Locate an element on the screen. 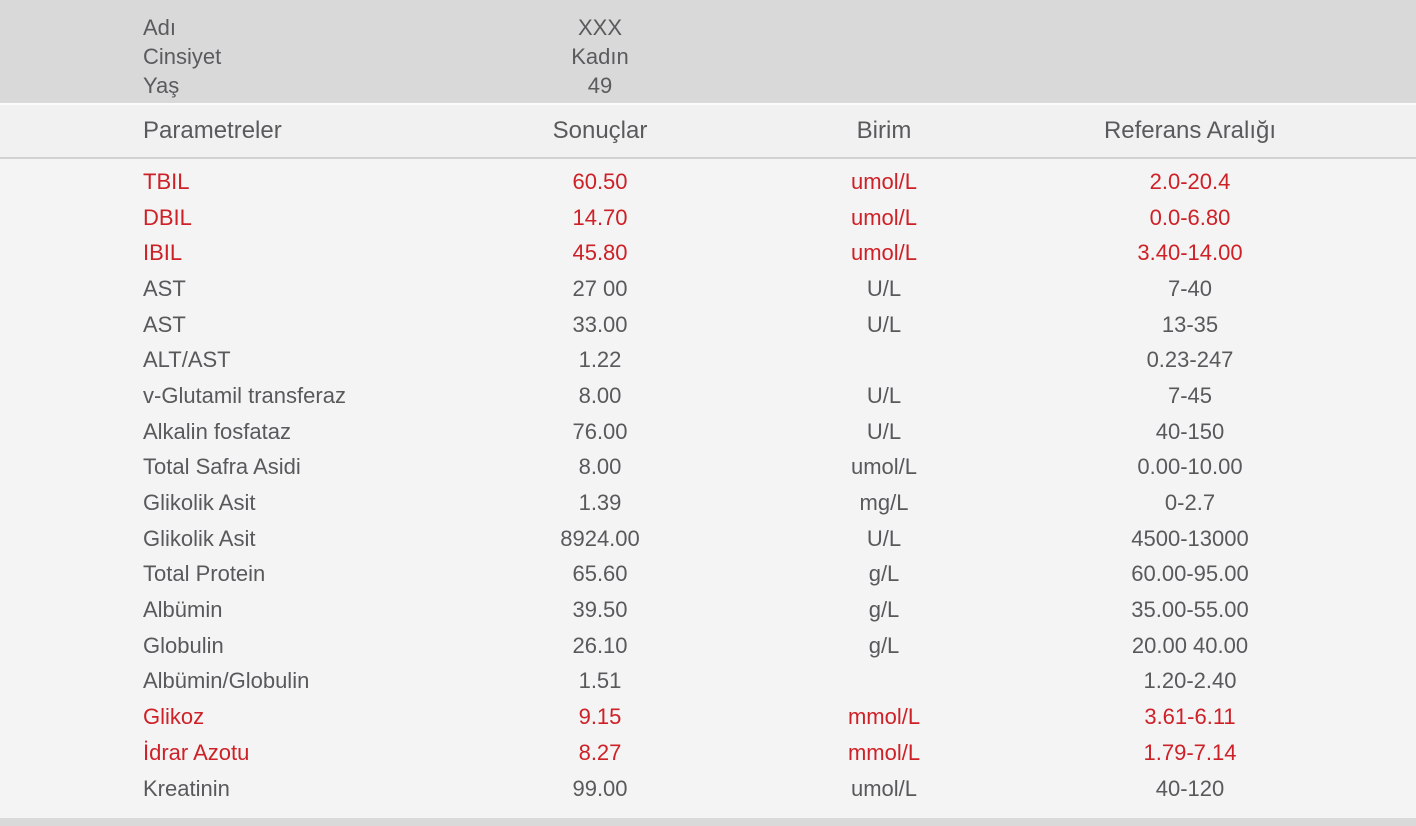  patient-info-band: Adı XXX Cinsiyet Kadın Yaş 49 is located at coordinates (708, 51).